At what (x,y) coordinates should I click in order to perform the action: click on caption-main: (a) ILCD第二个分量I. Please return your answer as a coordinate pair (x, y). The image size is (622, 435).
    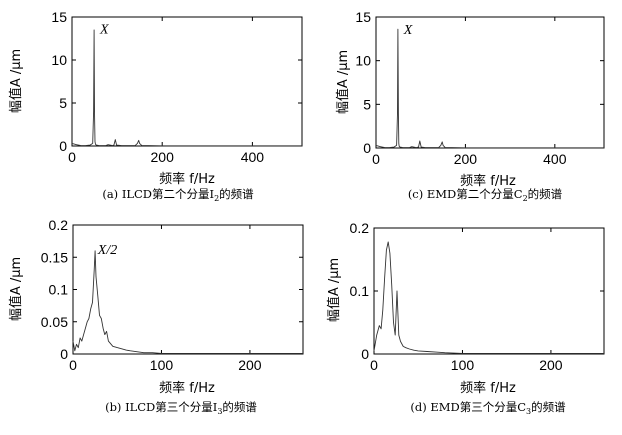
    Looking at the image, I should click on (158, 194).